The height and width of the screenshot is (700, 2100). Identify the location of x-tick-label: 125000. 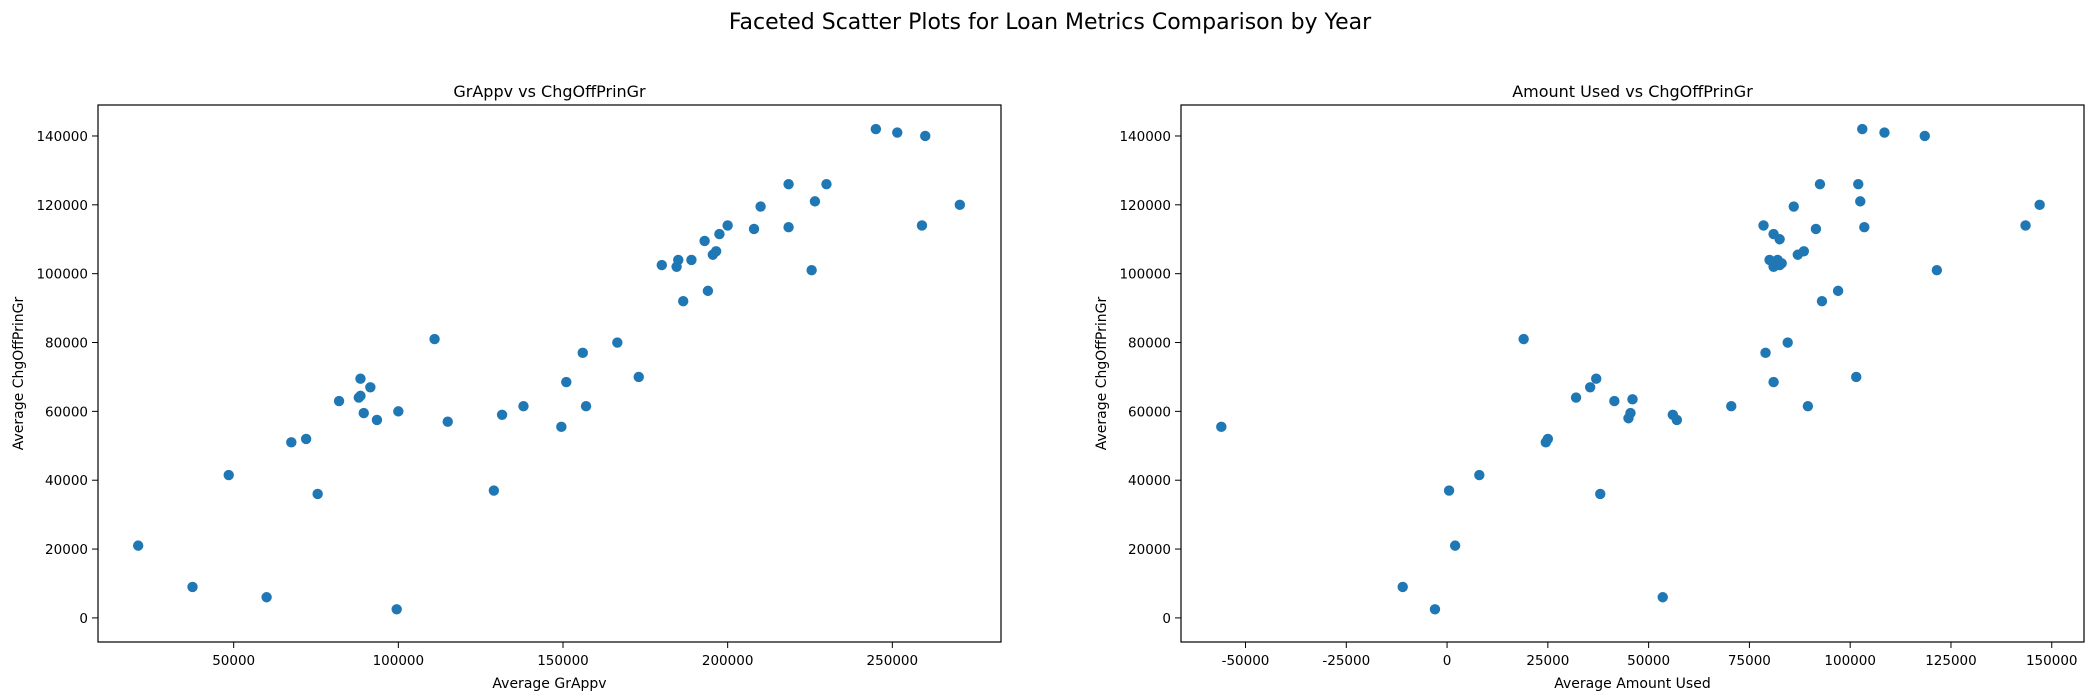
(1951, 661).